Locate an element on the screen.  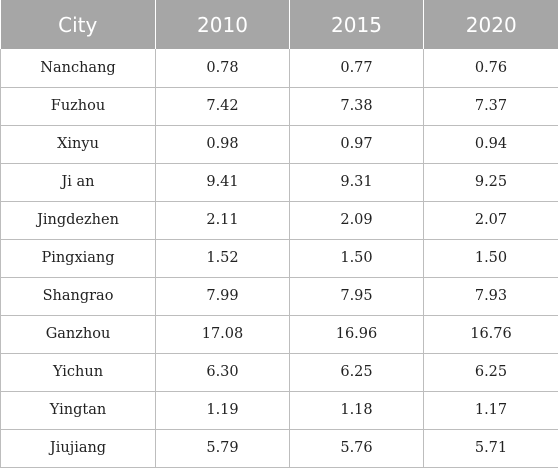
cell-city: Ganzhou is located at coordinates (78, 334).